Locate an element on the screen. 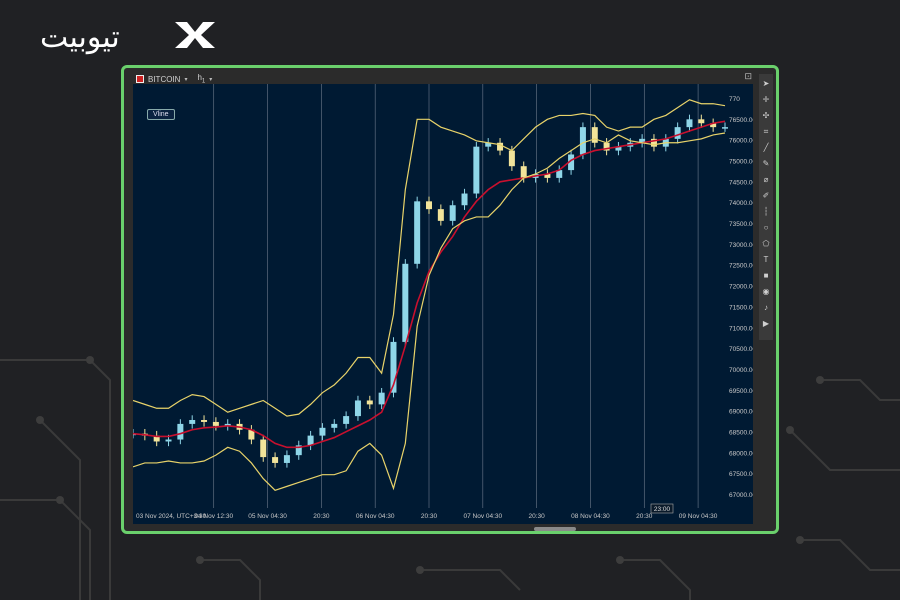  chart-toolbar: BITCOIN ▾ h1 ▾ is located at coordinates (174, 79).